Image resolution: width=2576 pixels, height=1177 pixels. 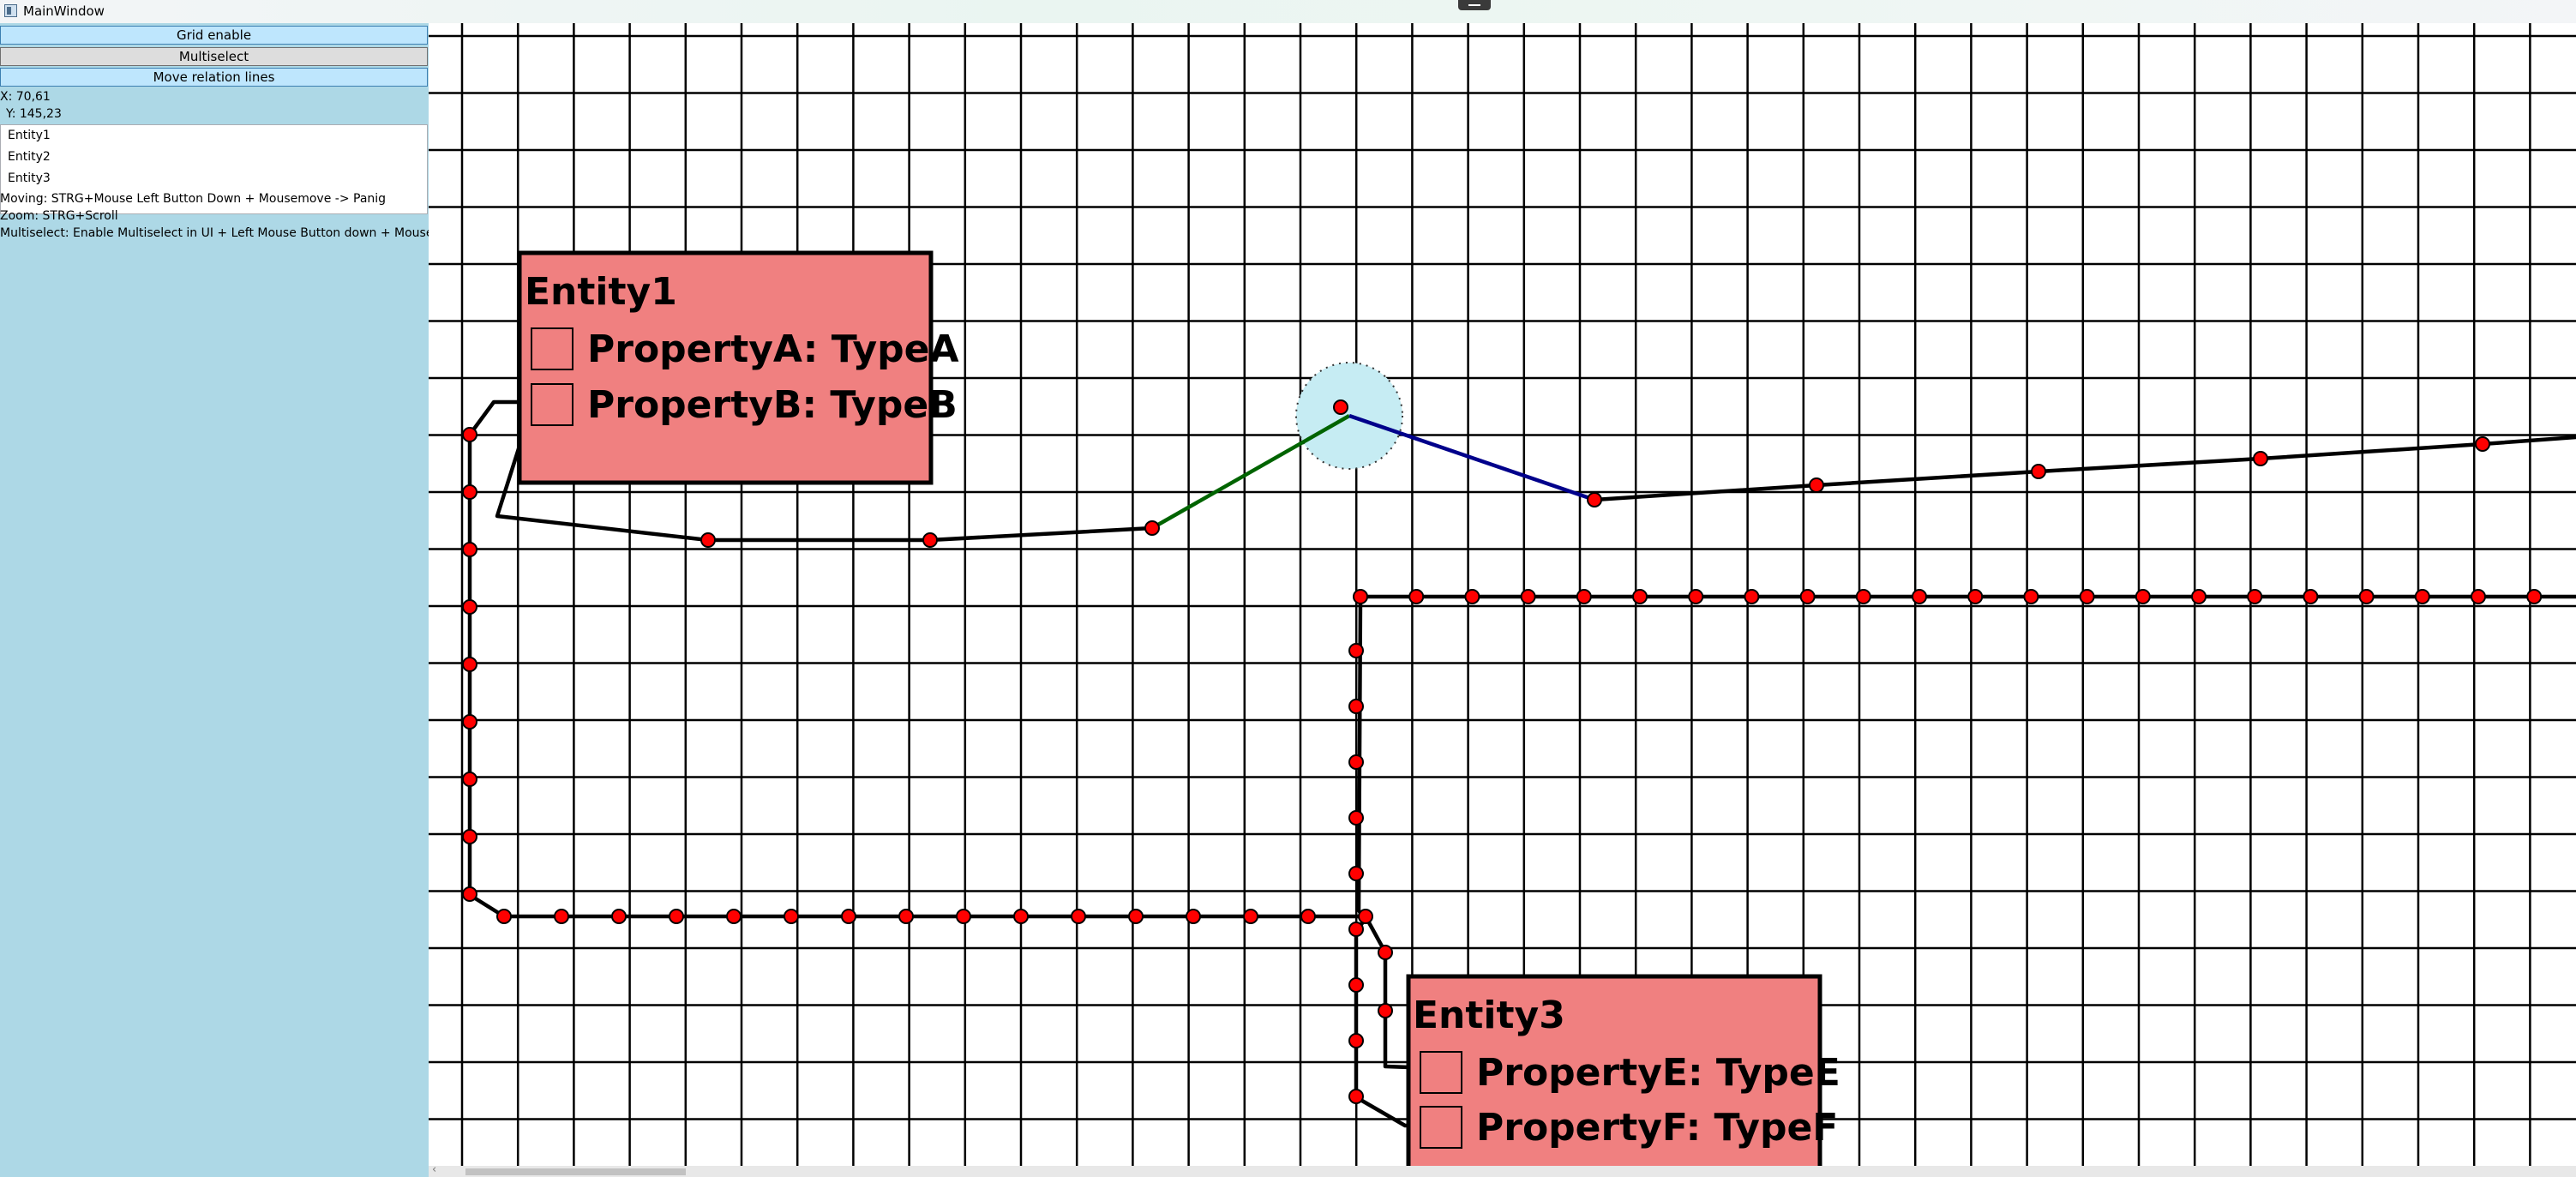 I want to click on help-zoom: Zoom: STRG+Scroll, so click(x=59, y=216).